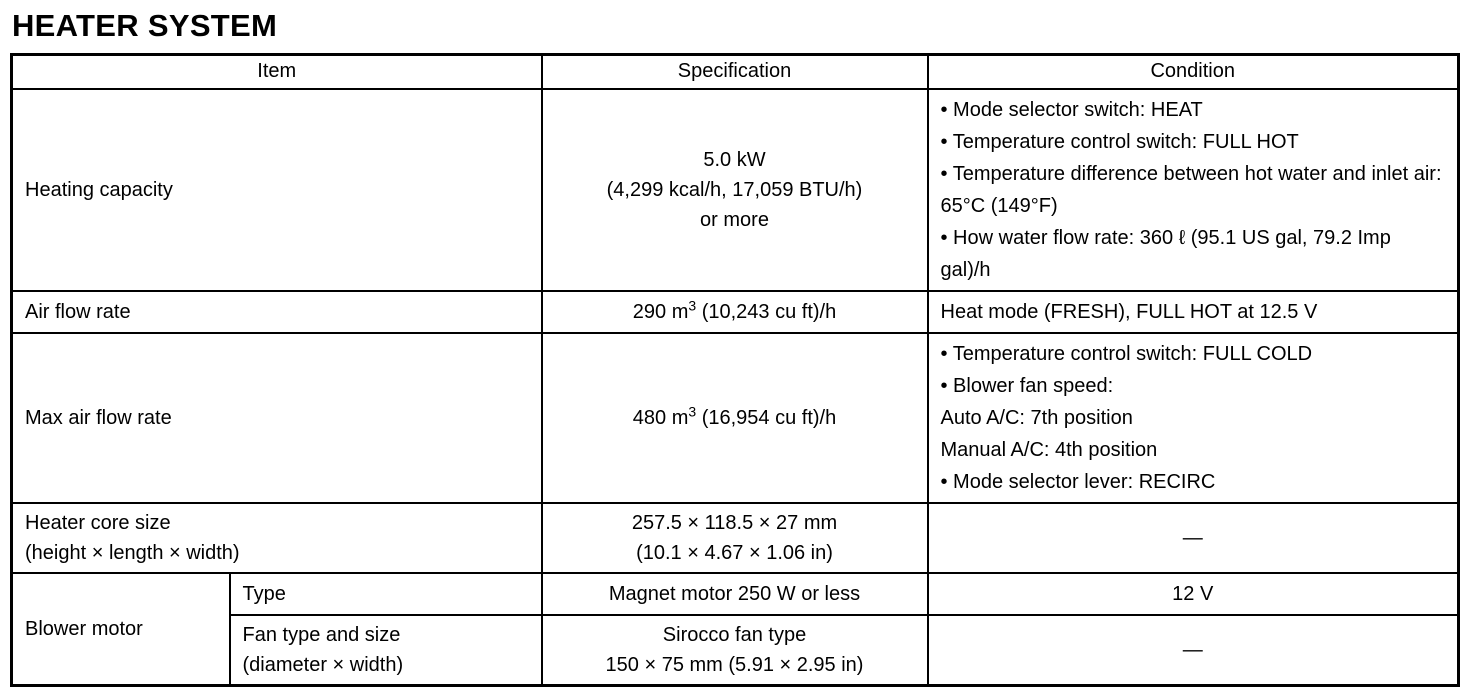 This screenshot has height=687, width=1472. Describe the element at coordinates (1027, 385) in the screenshot. I see `condition-line: • Blower fan speed:` at that location.